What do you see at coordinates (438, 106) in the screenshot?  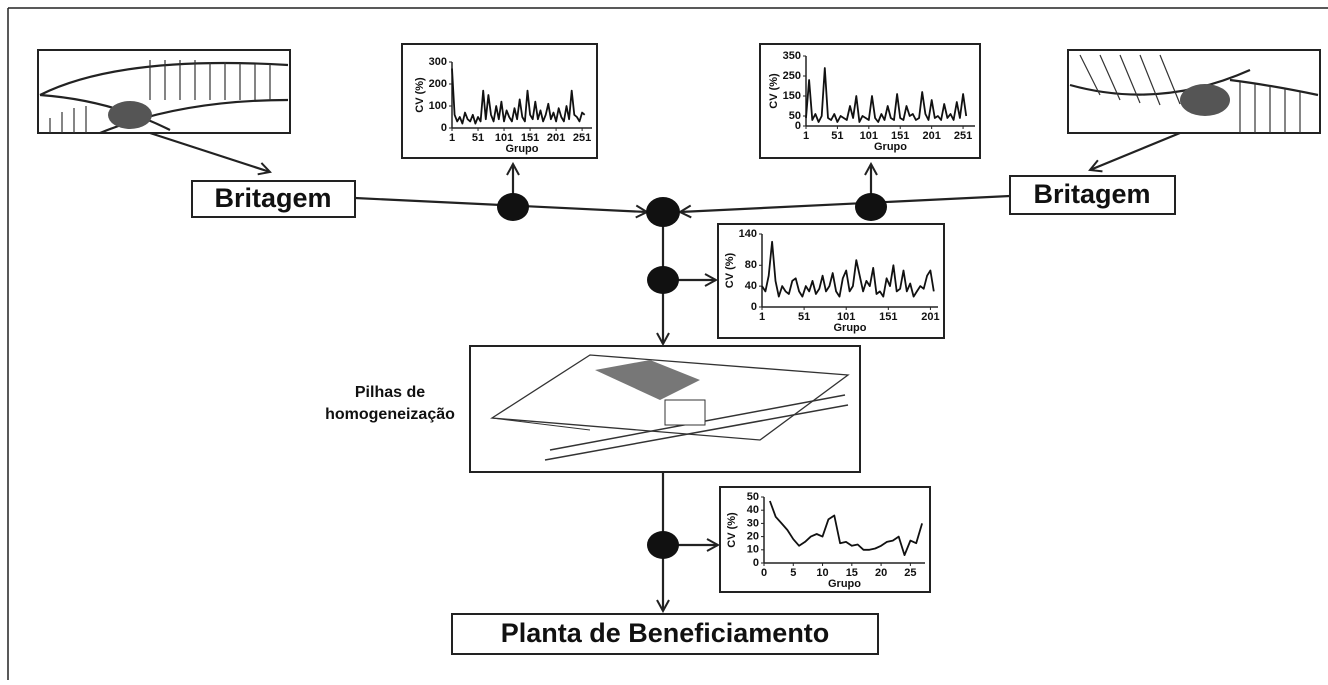 I see `y-tick-label: 100` at bounding box center [438, 106].